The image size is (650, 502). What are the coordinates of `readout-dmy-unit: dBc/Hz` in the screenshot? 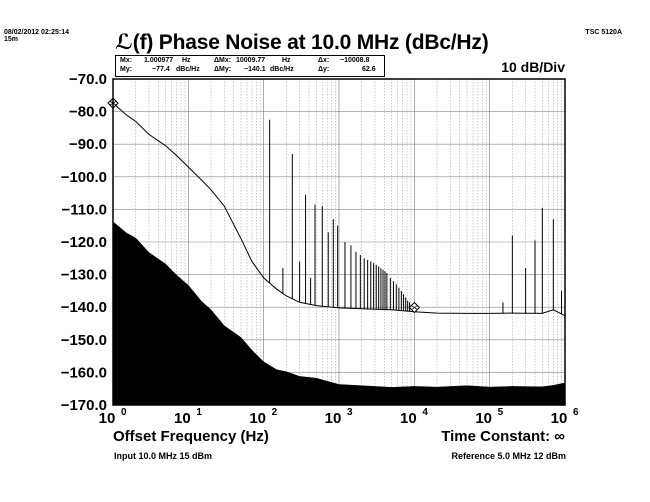 It's located at (282, 69).